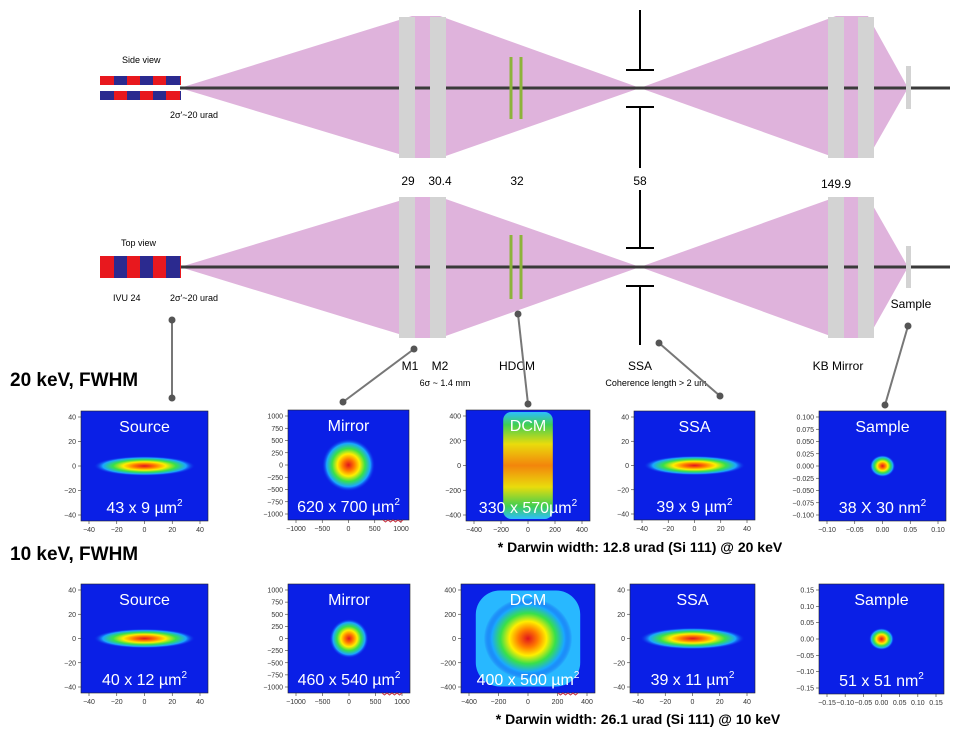 This screenshot has height=730, width=960. I want to click on y-tick-label: −200, so click(448, 663).